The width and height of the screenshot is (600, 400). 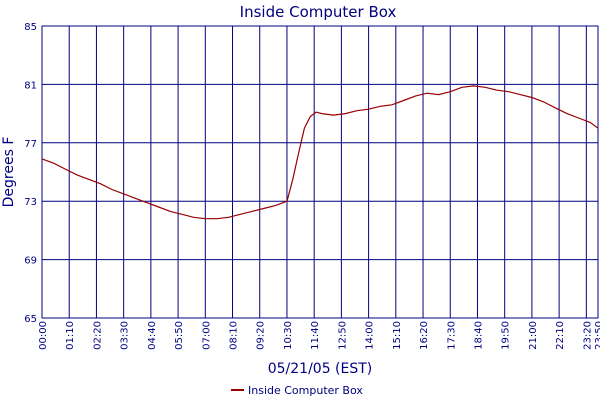 What do you see at coordinates (597, 335) in the screenshot?
I see `x-tick-label: 23:50` at bounding box center [597, 335].